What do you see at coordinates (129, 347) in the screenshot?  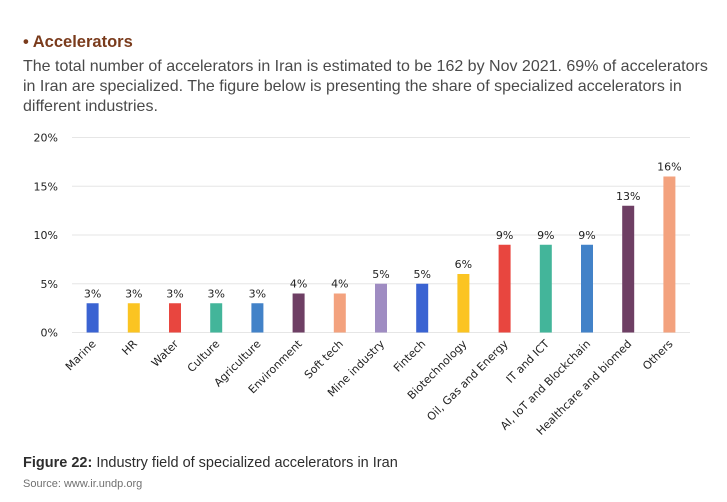 I see `x-tick-label: HR` at bounding box center [129, 347].